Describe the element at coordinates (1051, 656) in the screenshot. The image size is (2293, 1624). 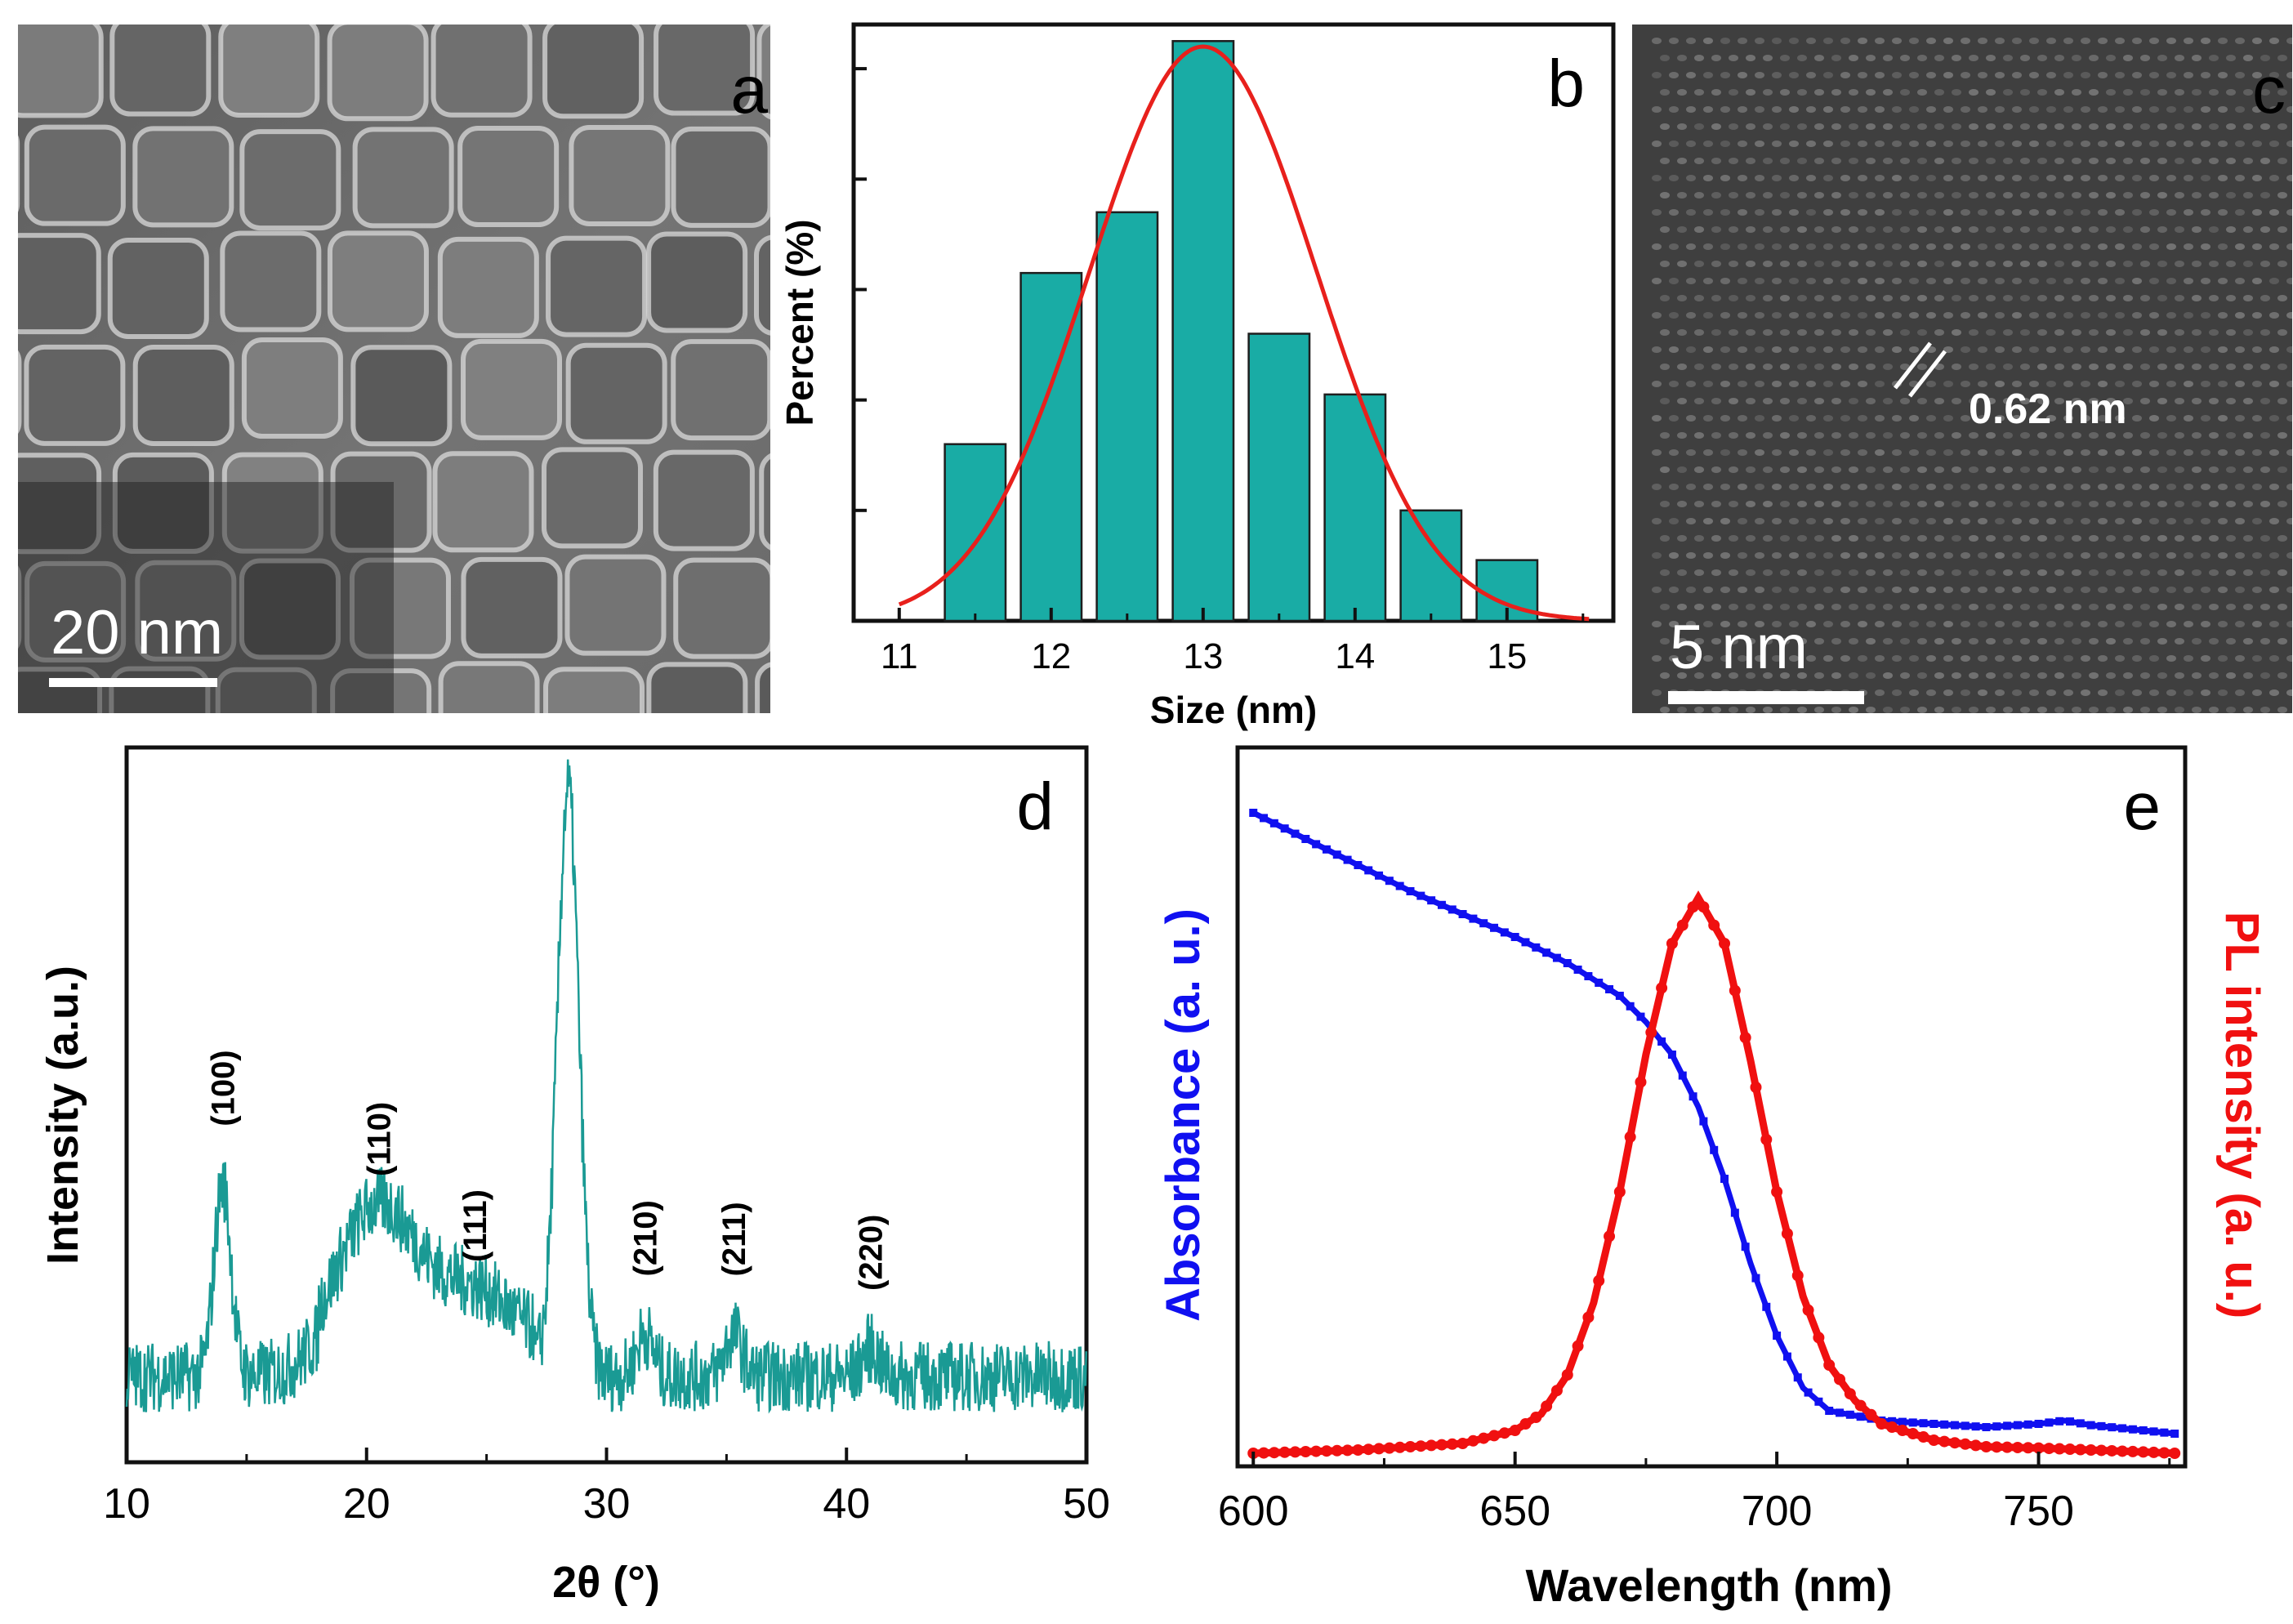
I see `x-tick-label-b: 12` at that location.